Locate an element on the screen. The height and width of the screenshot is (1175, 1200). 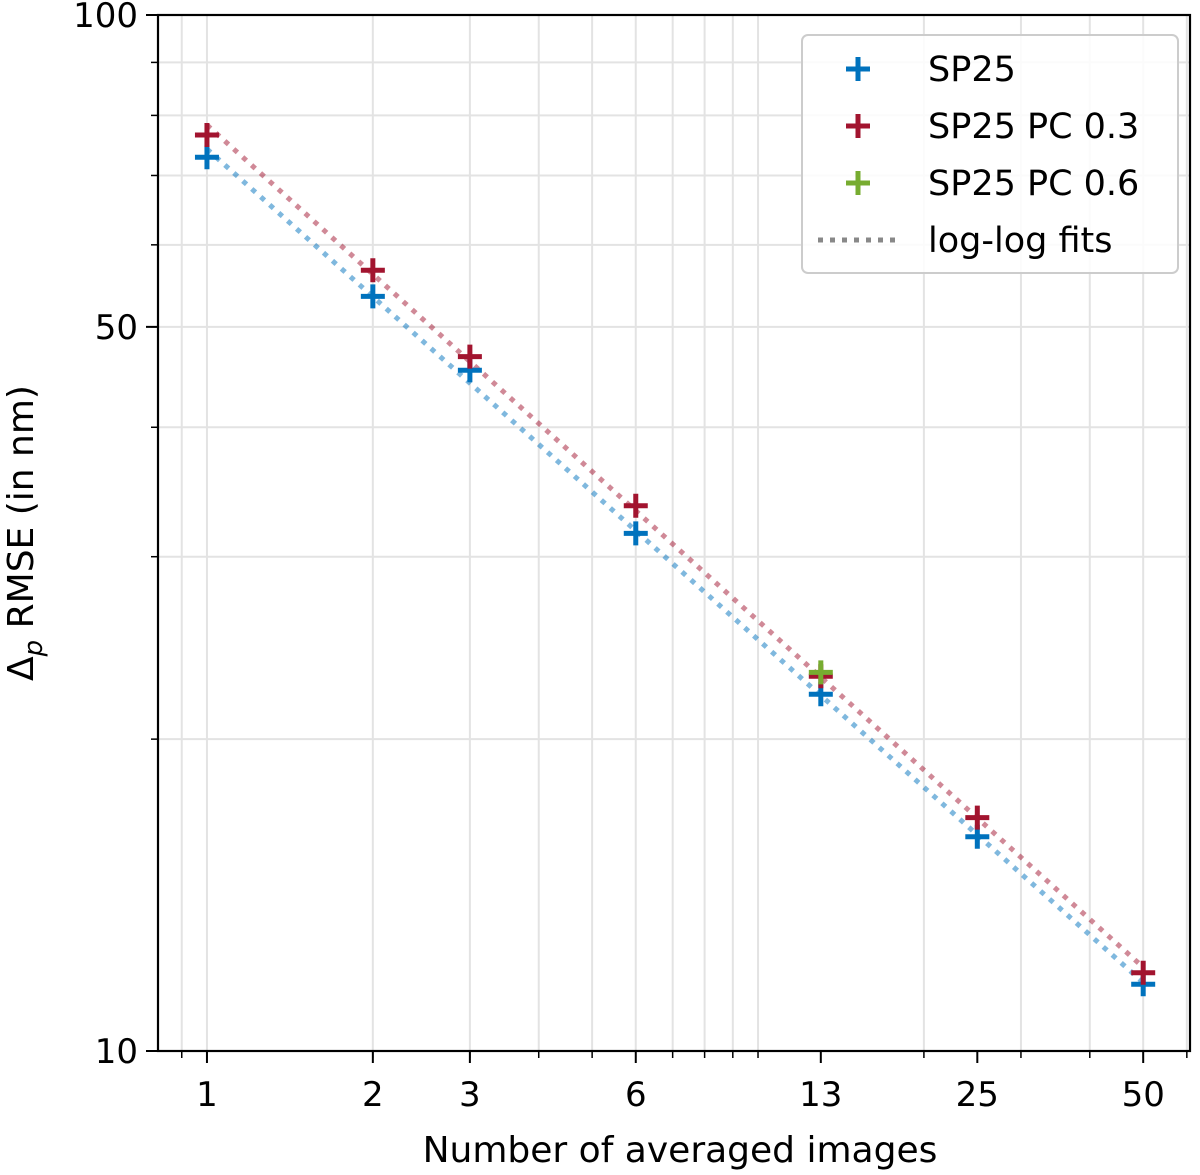
y-tick-label: 50 is located at coordinates (116, 328).